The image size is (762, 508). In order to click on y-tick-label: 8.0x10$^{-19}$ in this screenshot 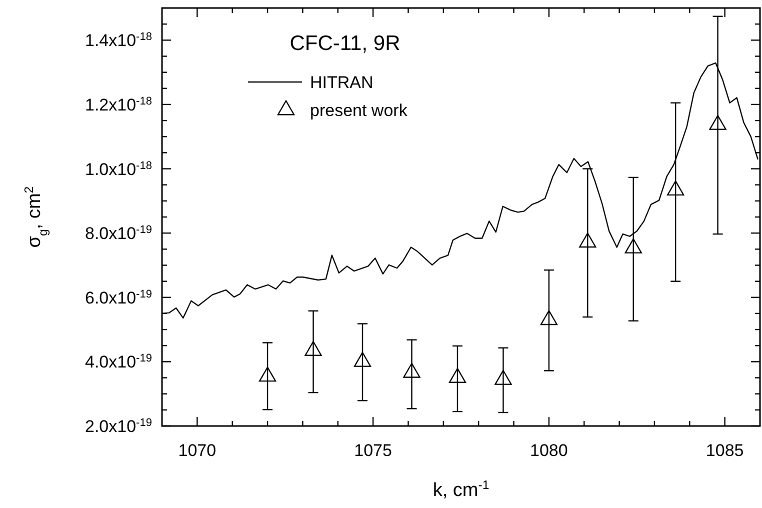, I will do `click(118, 234)`.